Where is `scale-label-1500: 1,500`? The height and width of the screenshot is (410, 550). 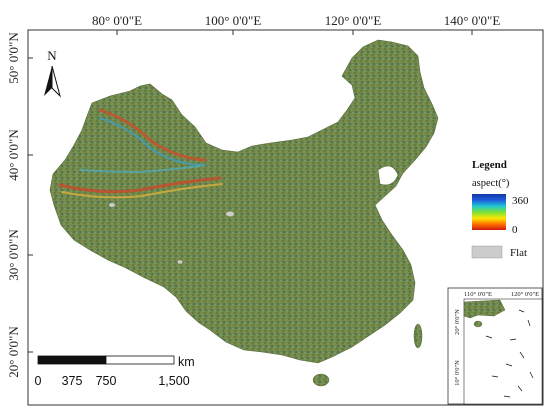
scale-label-1500: 1,500 is located at coordinates (173, 381).